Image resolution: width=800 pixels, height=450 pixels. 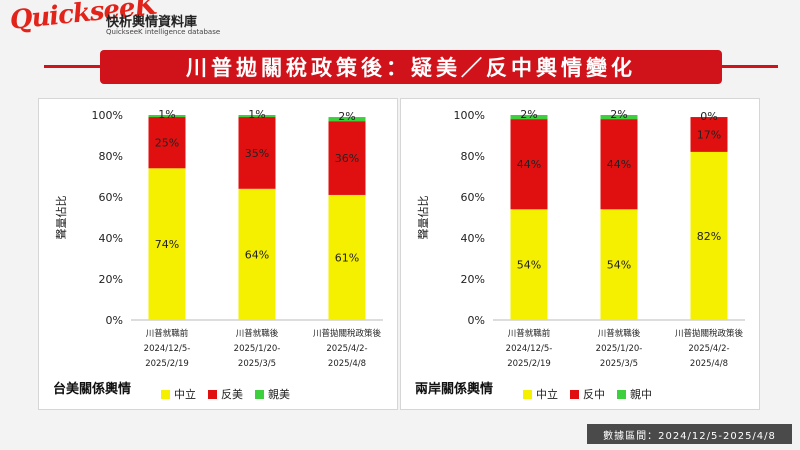 What do you see at coordinates (279, 394) in the screenshot?
I see `legend-label: 親美` at bounding box center [279, 394].